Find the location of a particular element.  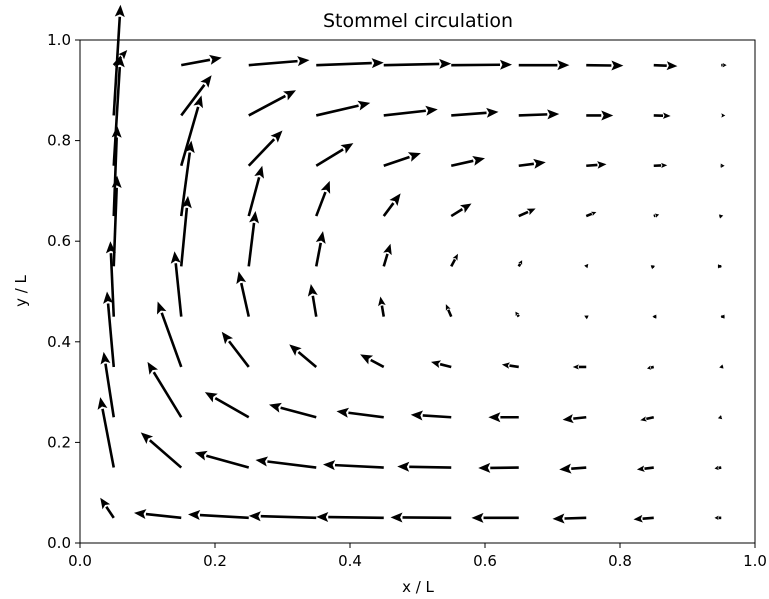

y-tick-label: 0.4 is located at coordinates (59, 342).